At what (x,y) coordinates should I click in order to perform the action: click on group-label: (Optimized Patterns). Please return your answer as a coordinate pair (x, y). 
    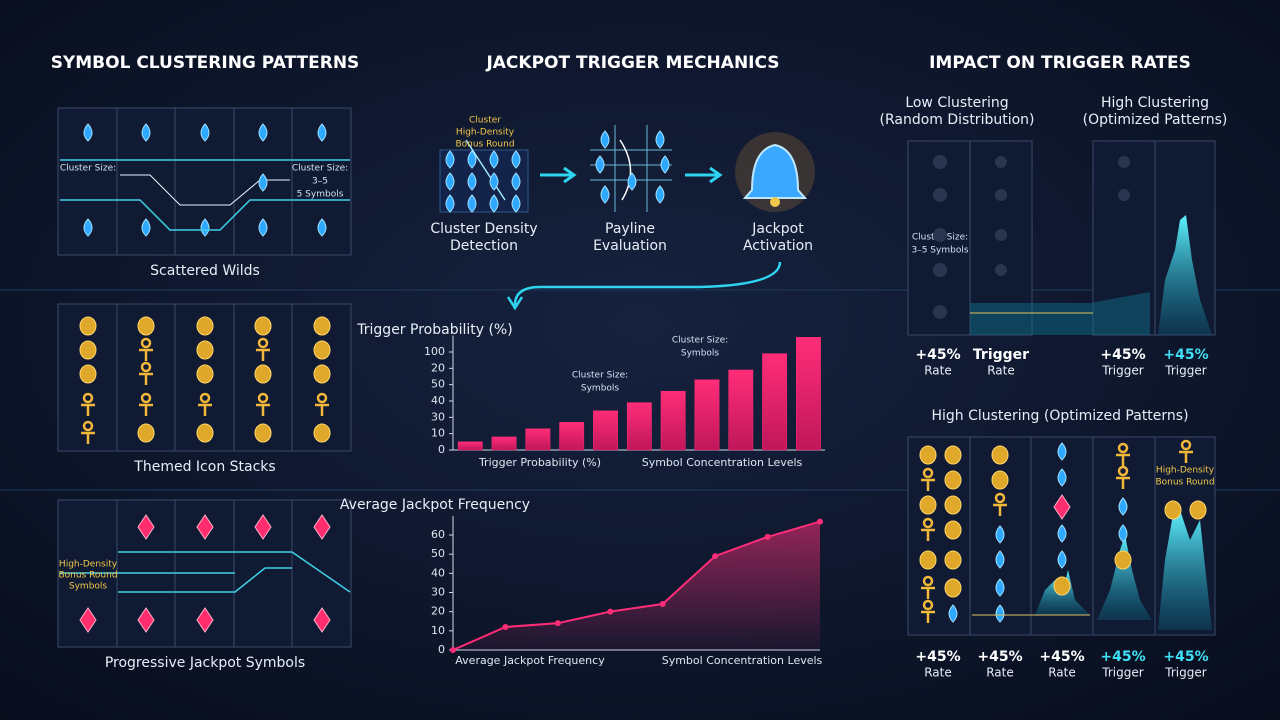
    Looking at the image, I should click on (1155, 120).